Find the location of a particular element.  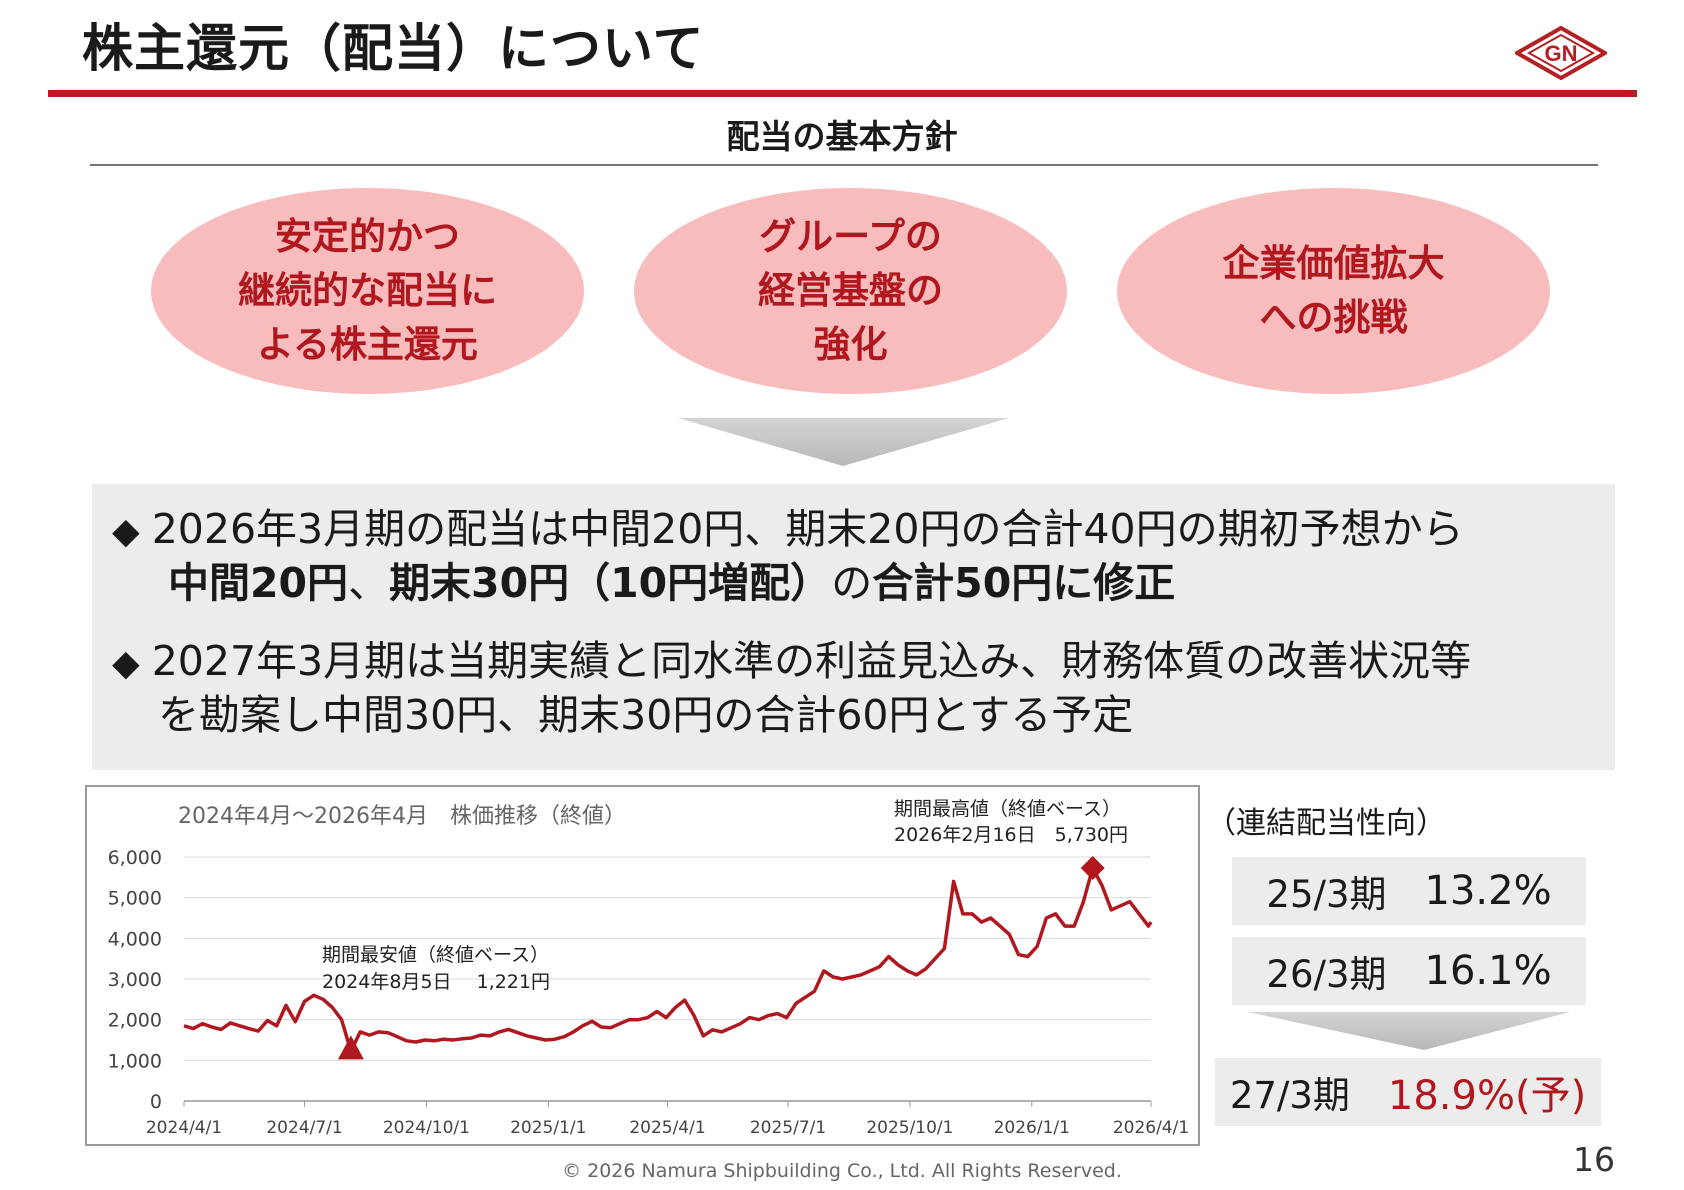

pillar-text: グループの 経営基盤の 強化 is located at coordinates (850, 290).